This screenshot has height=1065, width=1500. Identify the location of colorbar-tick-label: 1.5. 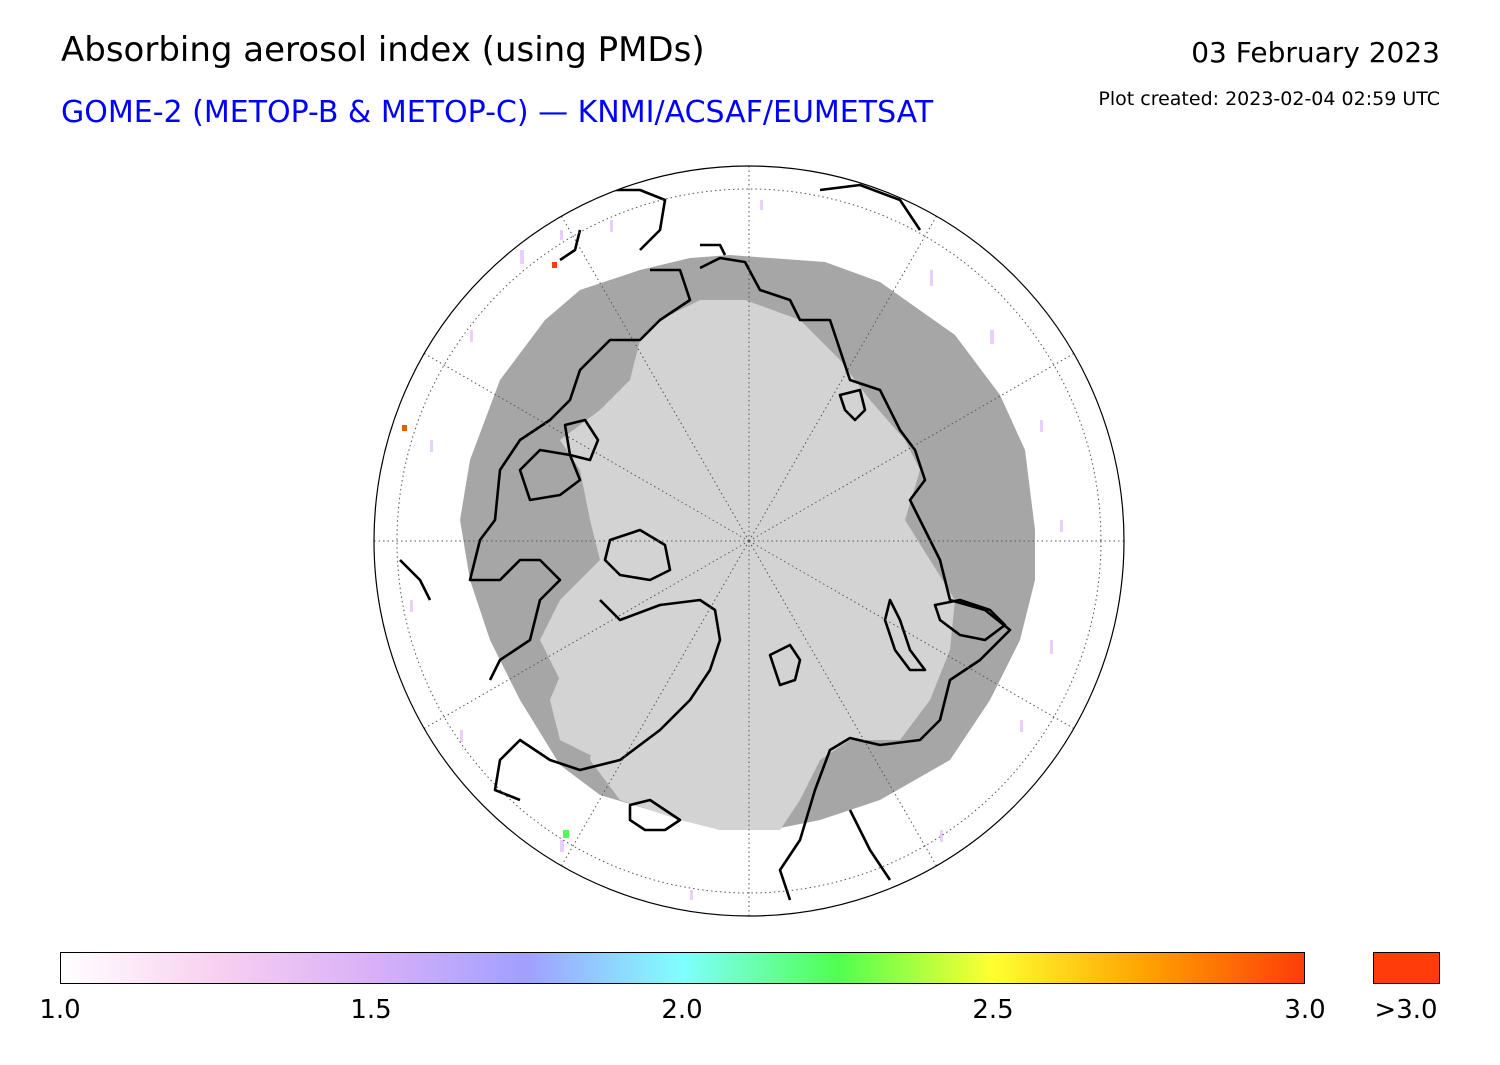
(371, 1010).